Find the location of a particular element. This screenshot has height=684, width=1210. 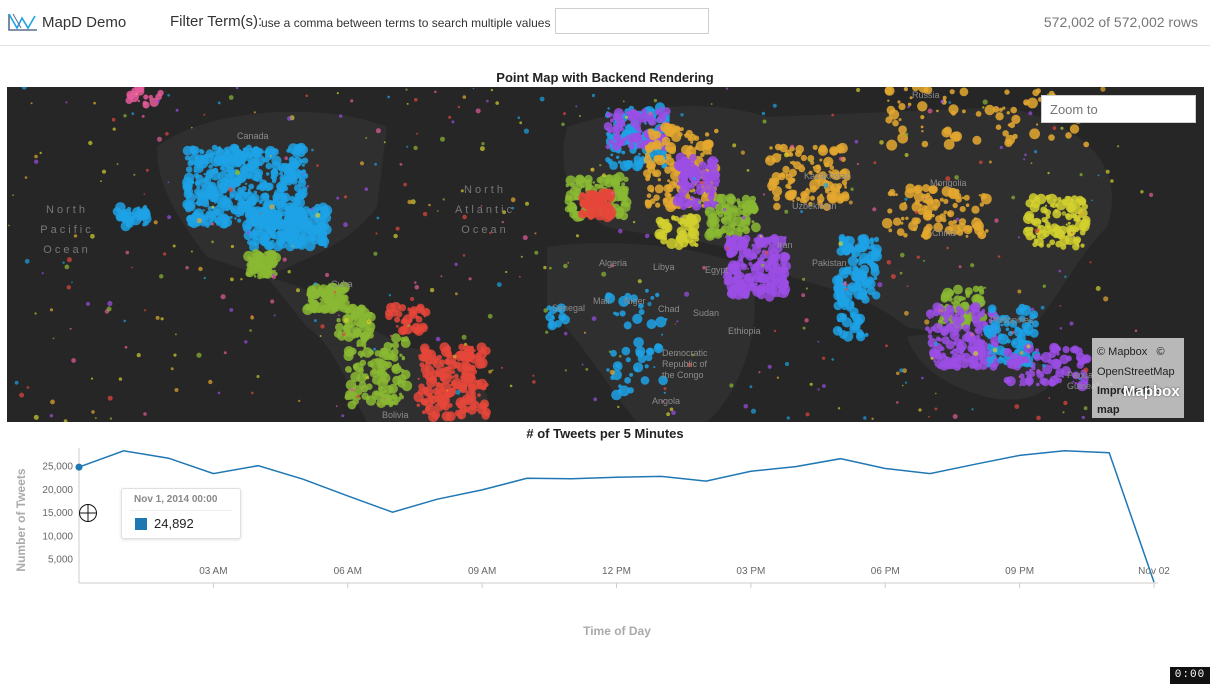

line-chart-title: # of Tweets per 5 Minutes is located at coordinates (605, 433).